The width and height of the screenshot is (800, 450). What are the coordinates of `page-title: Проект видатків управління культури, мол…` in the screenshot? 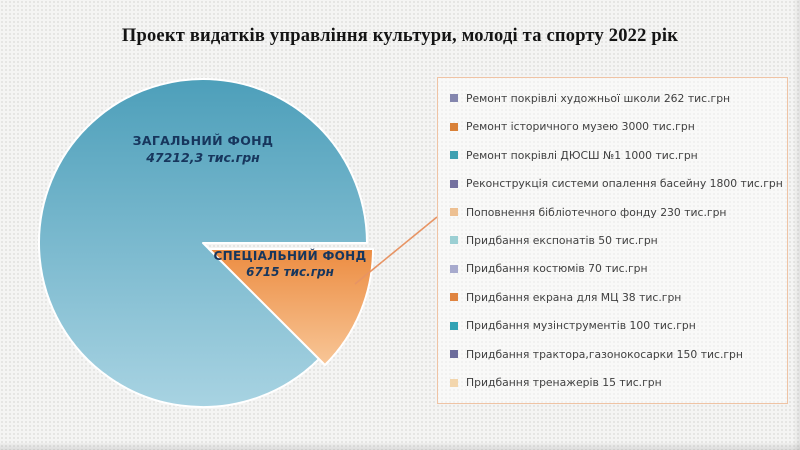 It's located at (400, 36).